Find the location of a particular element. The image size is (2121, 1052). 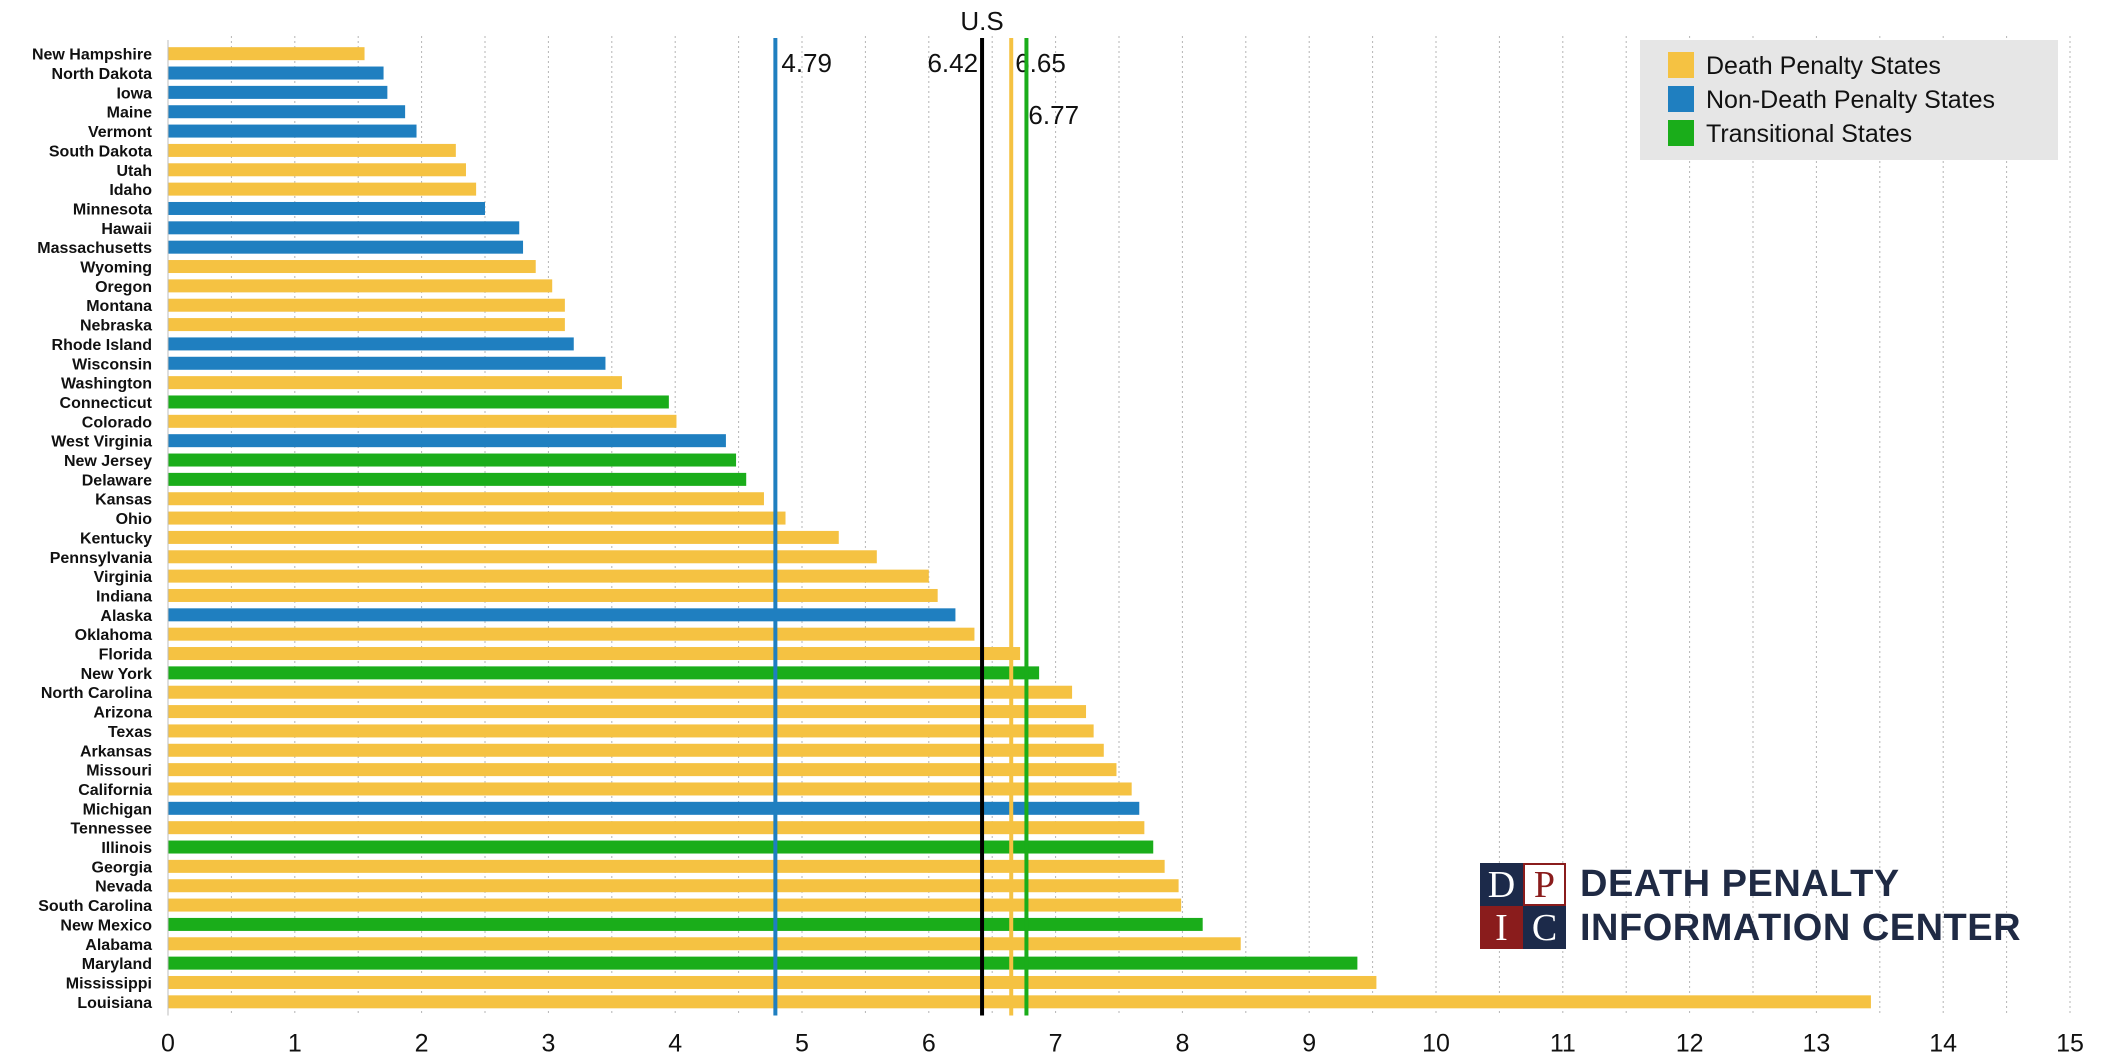

bar-kansas is located at coordinates (466, 499).